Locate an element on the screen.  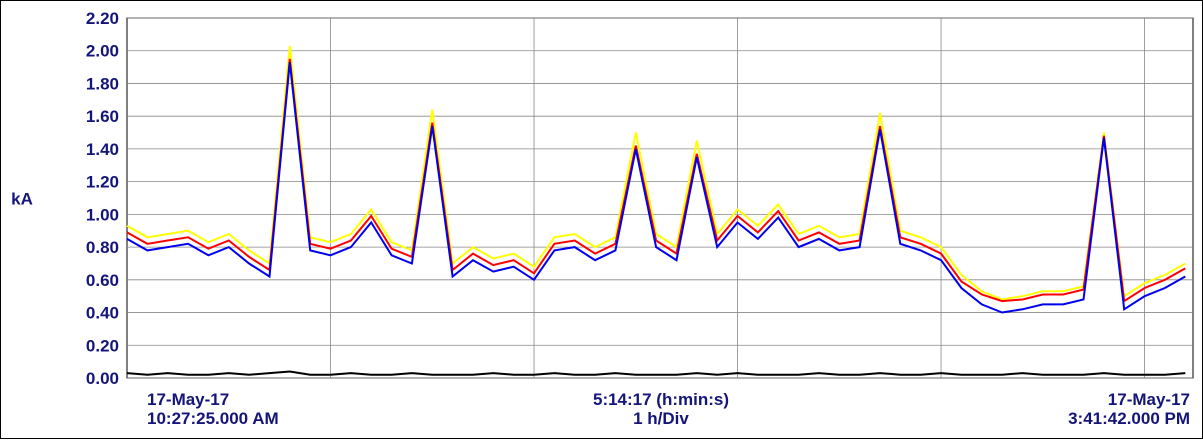
y-tick-label: 1.00 is located at coordinates (102, 214).